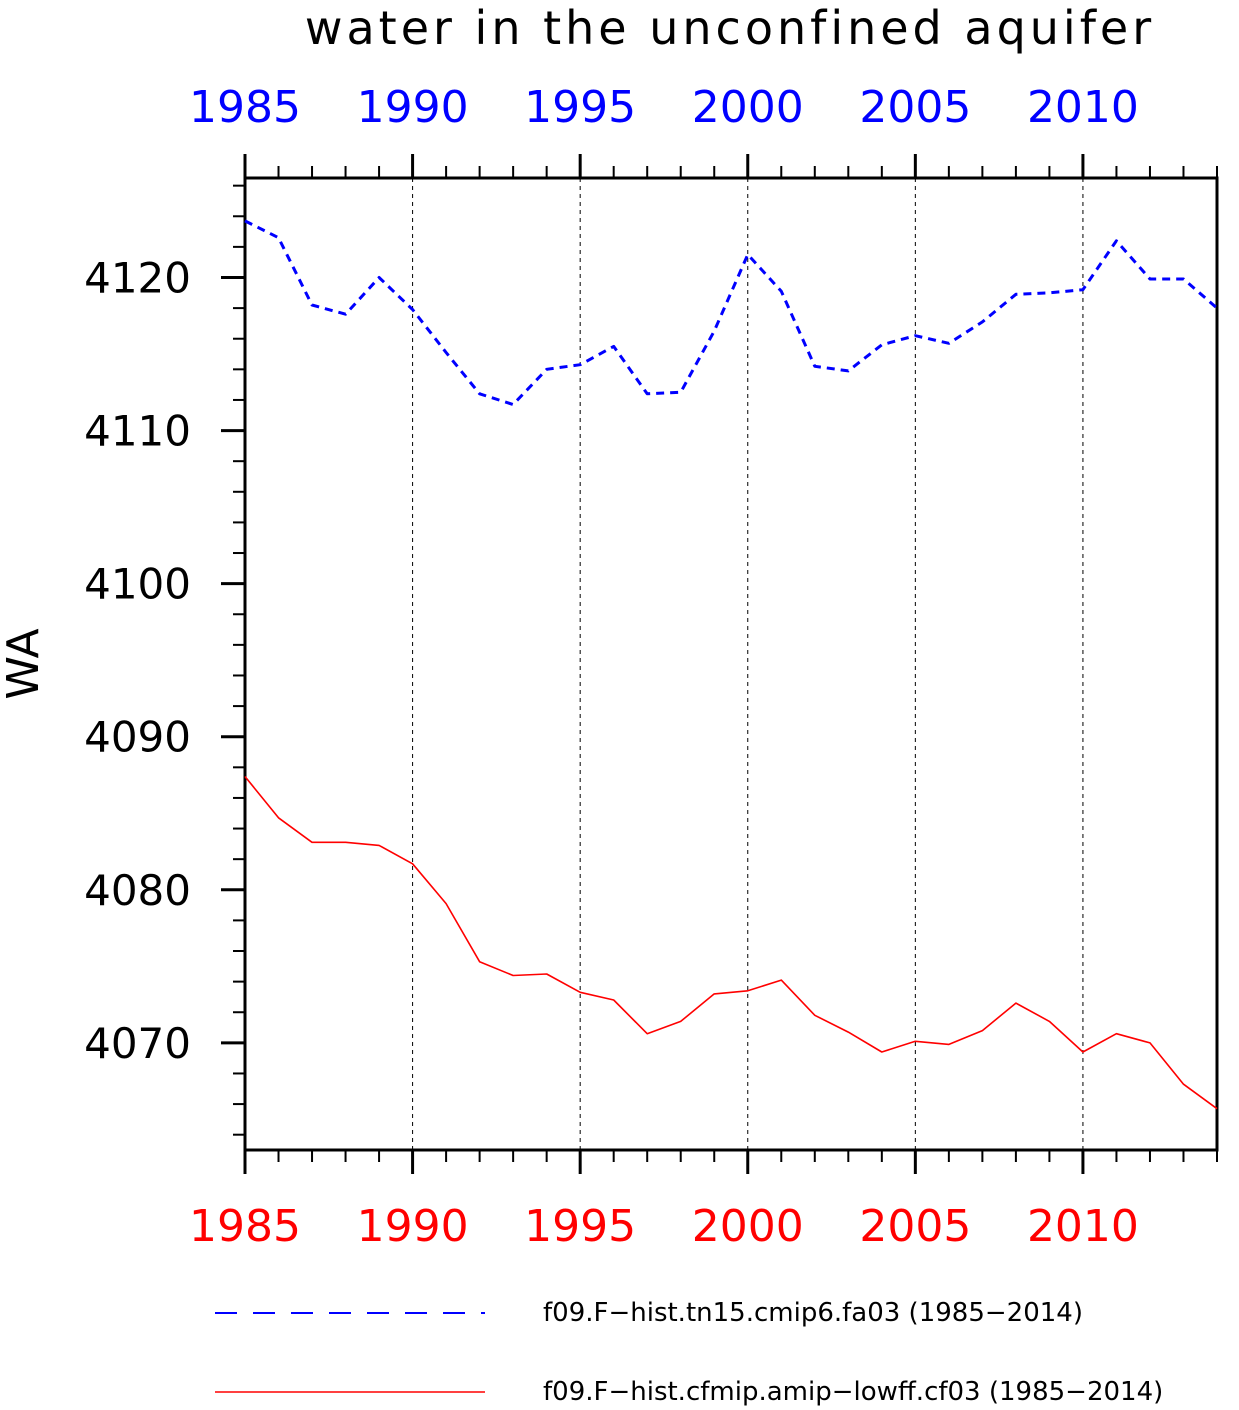  What do you see at coordinates (730, 28) in the screenshot?
I see `chart-title: water in the unconfined aquifer` at bounding box center [730, 28].